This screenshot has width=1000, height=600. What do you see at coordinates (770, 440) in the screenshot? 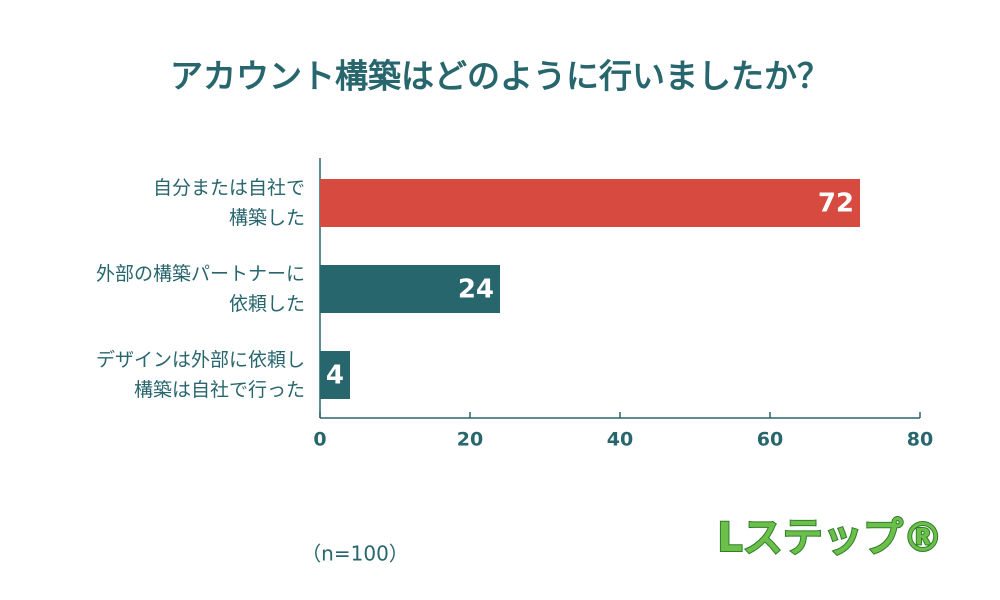
I see `x-tick-label: 60` at bounding box center [770, 440].